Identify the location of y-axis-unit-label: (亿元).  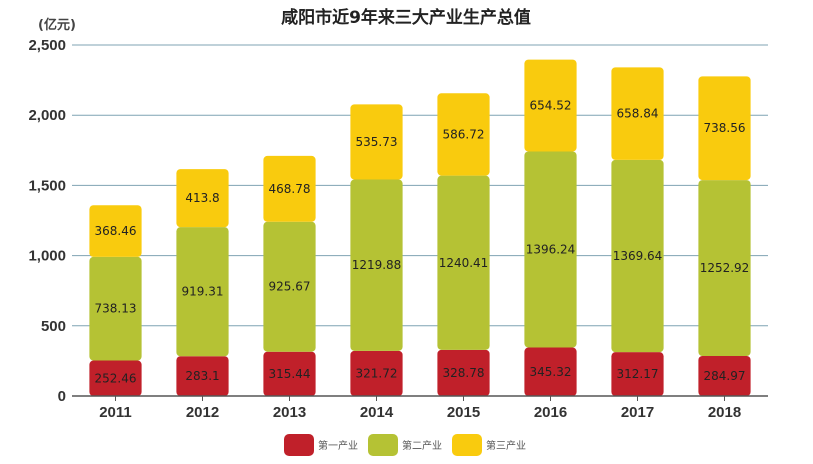
(57, 25).